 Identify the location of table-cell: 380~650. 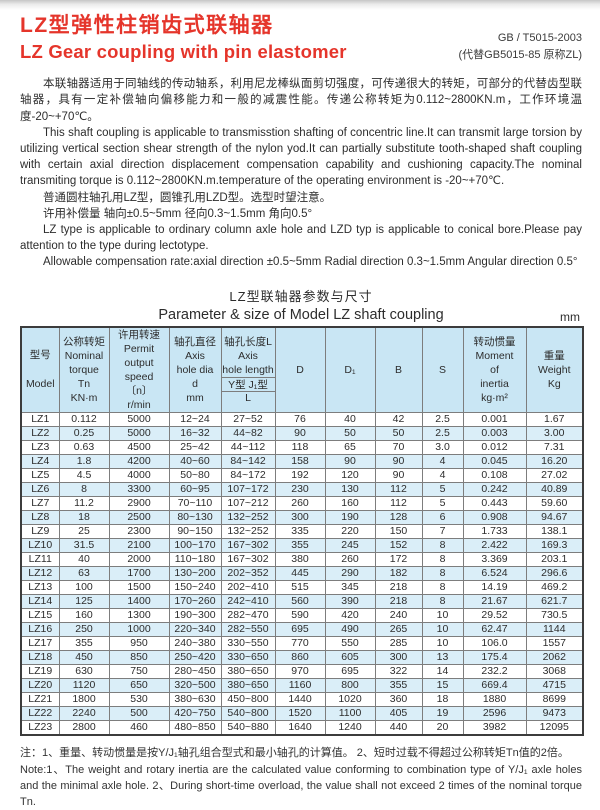
(248, 671).